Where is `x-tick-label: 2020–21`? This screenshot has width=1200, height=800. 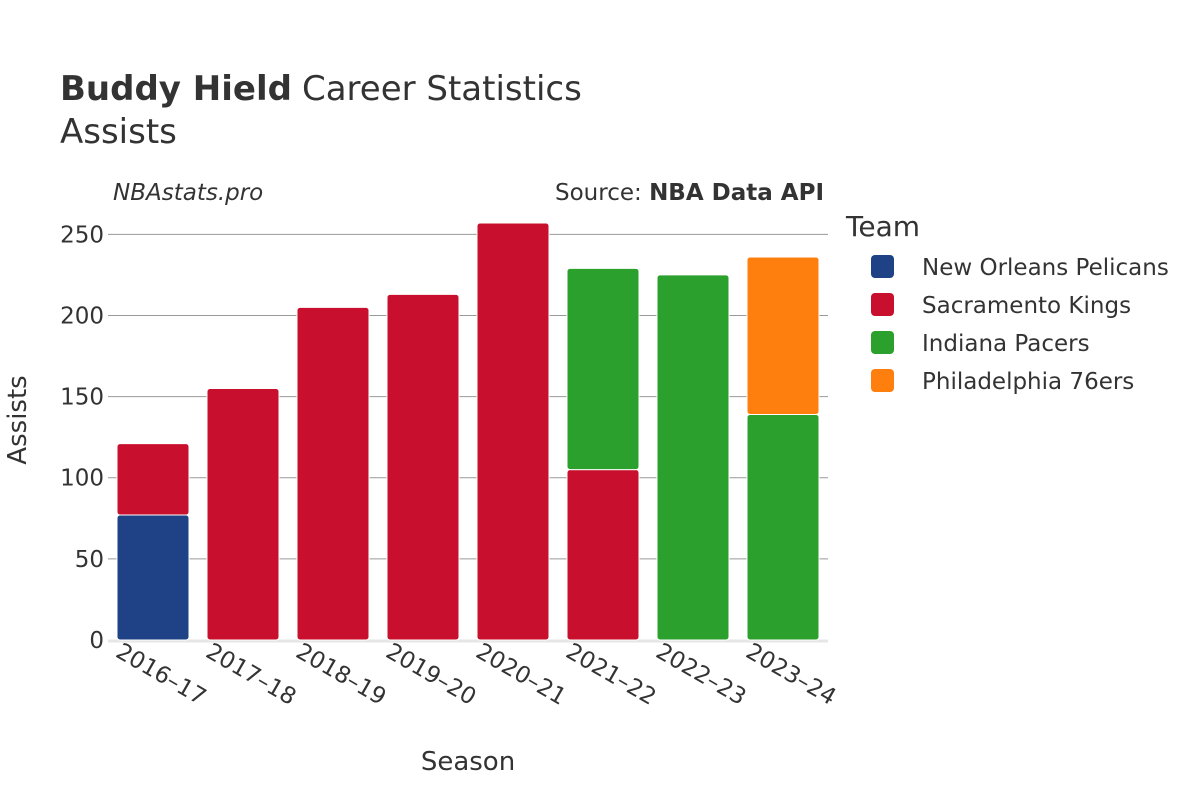
x-tick-label: 2020–21 is located at coordinates (520, 675).